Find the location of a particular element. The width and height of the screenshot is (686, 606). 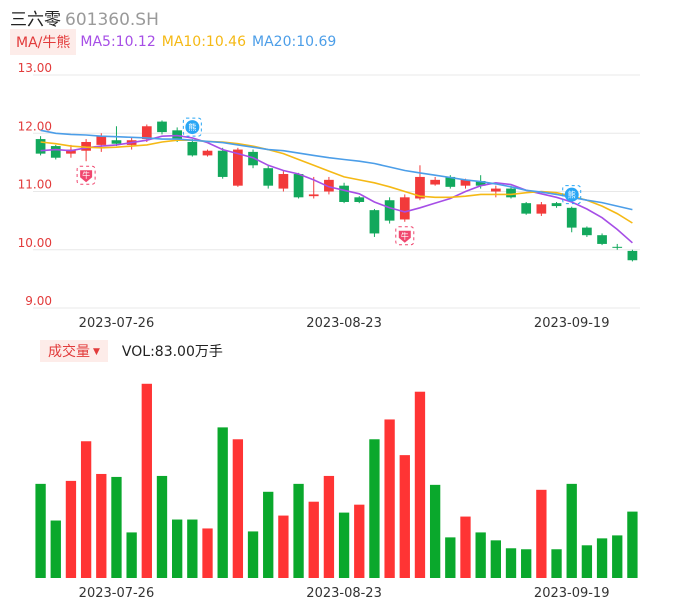

x-tick-label: 2023-08-23 is located at coordinates (344, 323).